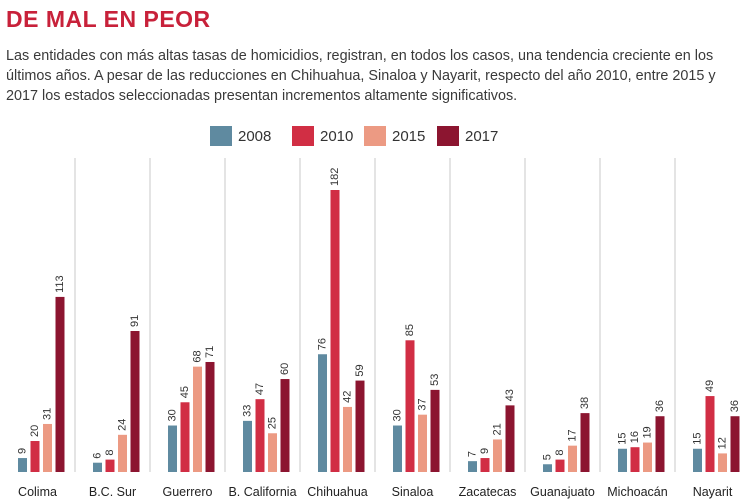  Describe the element at coordinates (240, 136) in the screenshot. I see `legend-item-2008: 2008` at that location.